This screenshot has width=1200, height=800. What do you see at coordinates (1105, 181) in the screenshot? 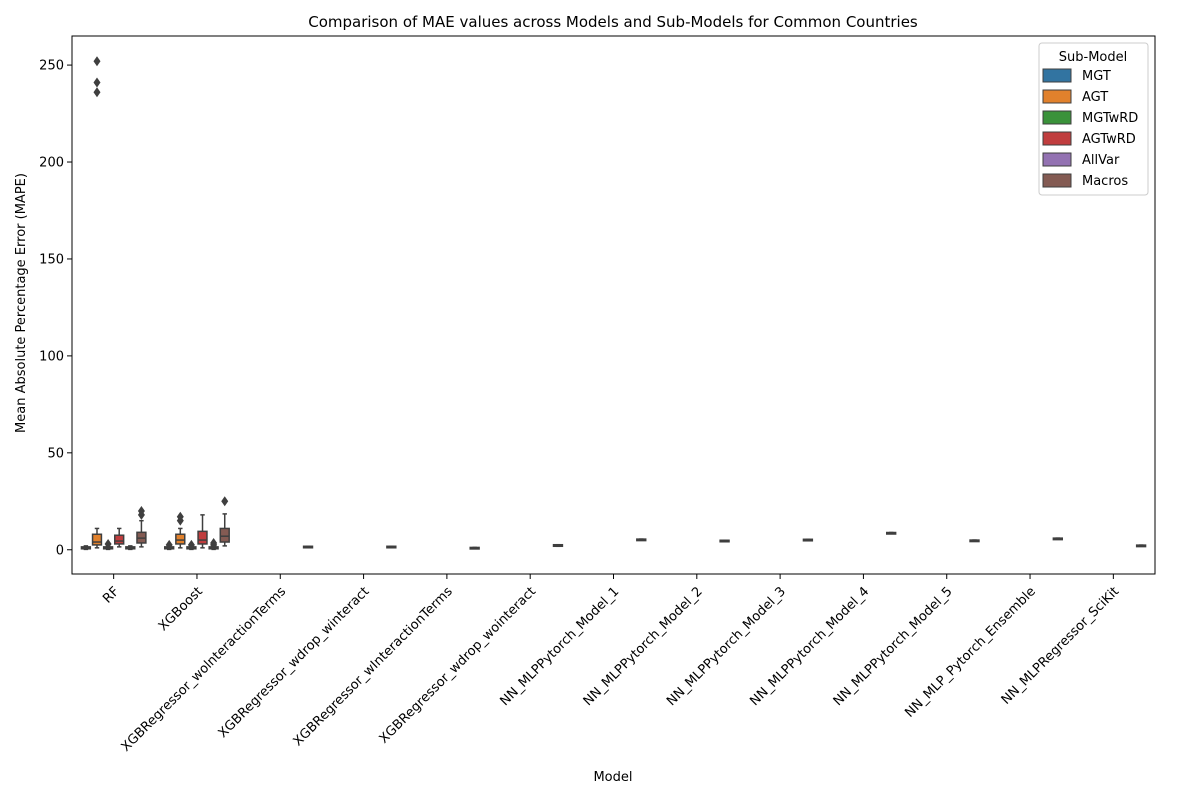
I see `legend-label: Macros` at bounding box center [1105, 181].